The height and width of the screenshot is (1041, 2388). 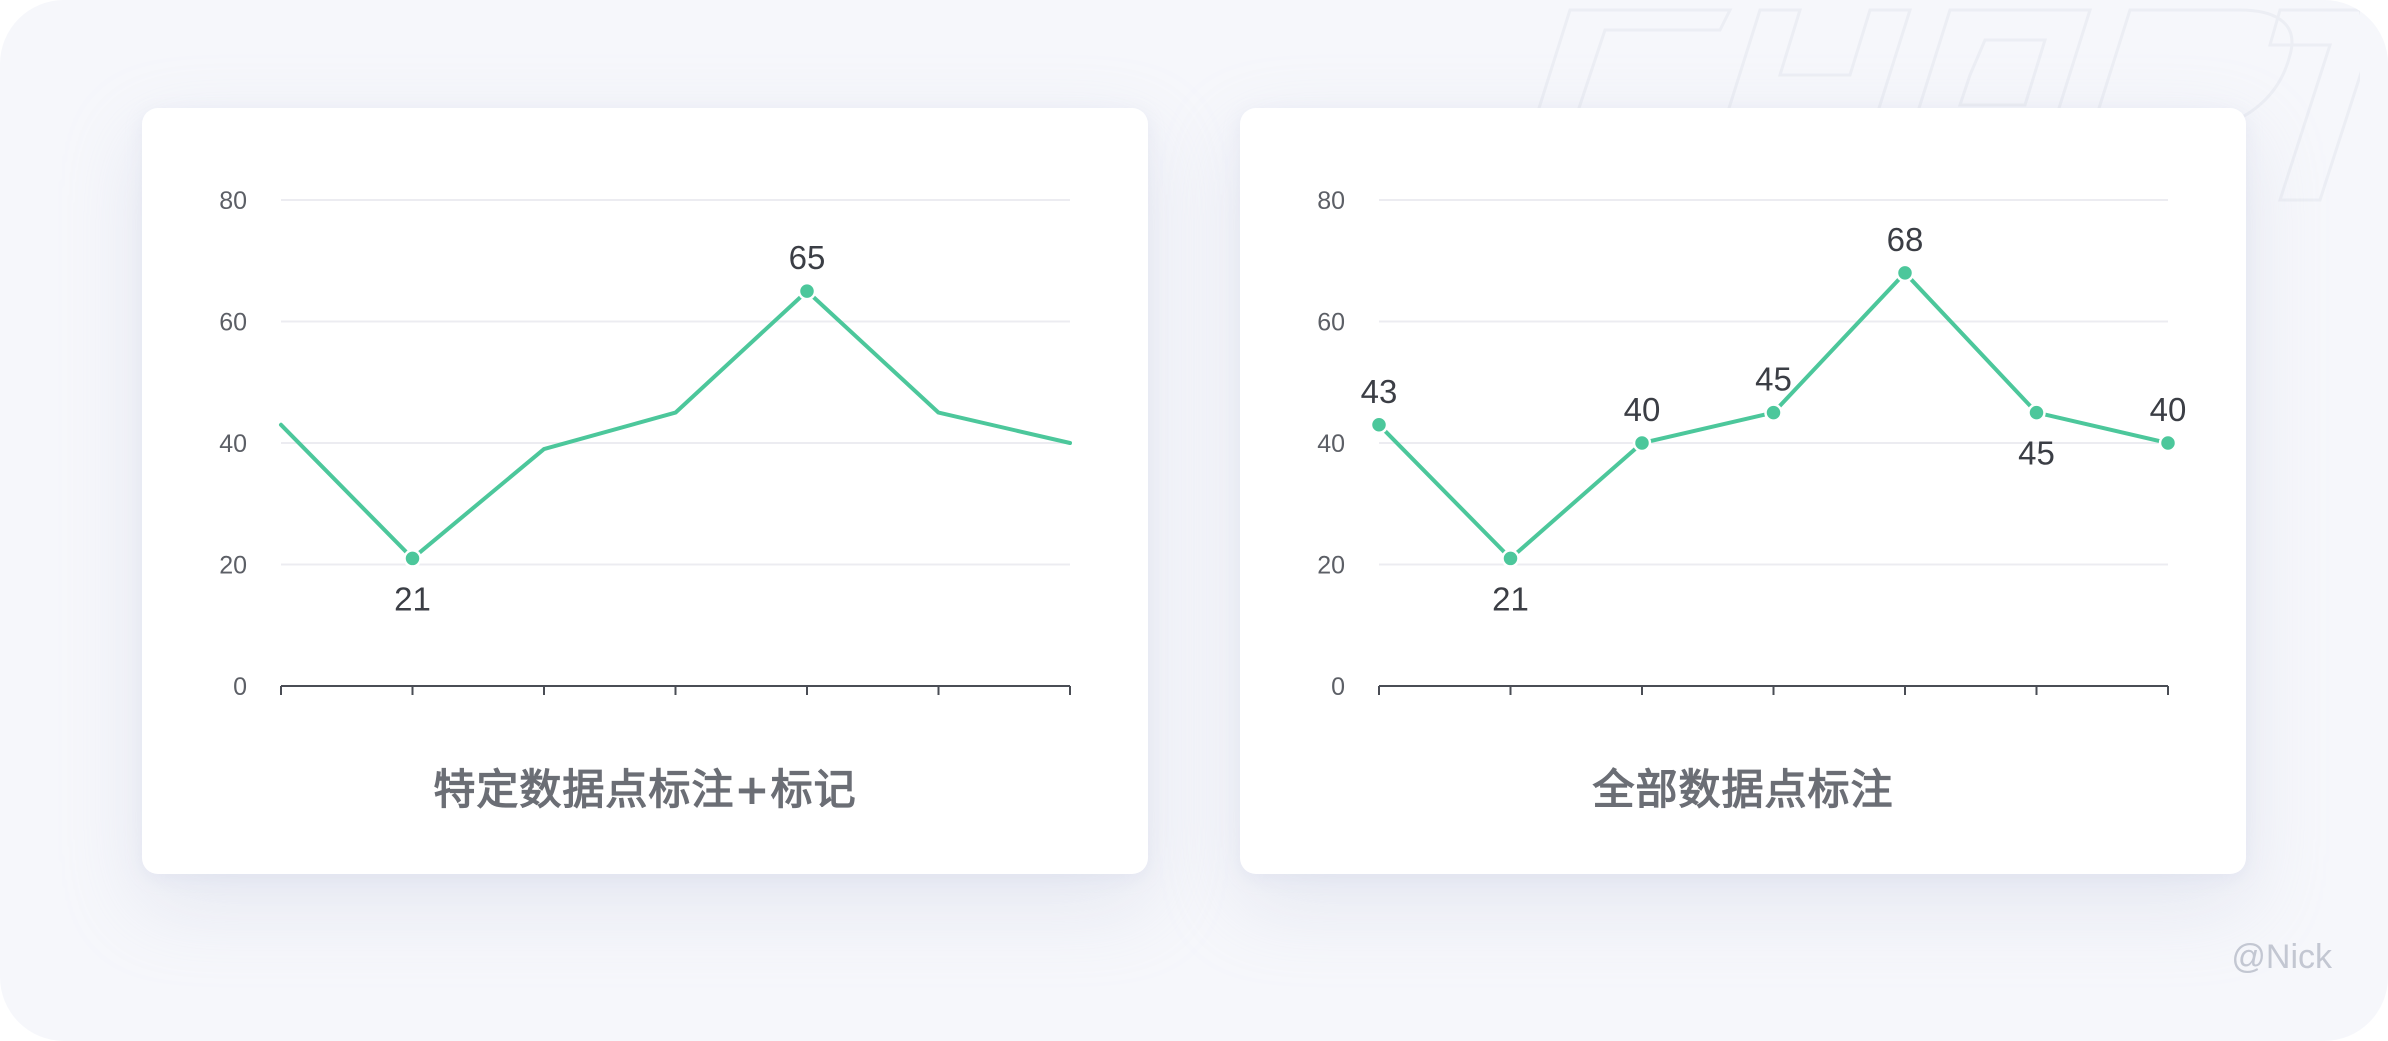 I want to click on chart-title: 全部数据点标注, so click(x=1743, y=789).